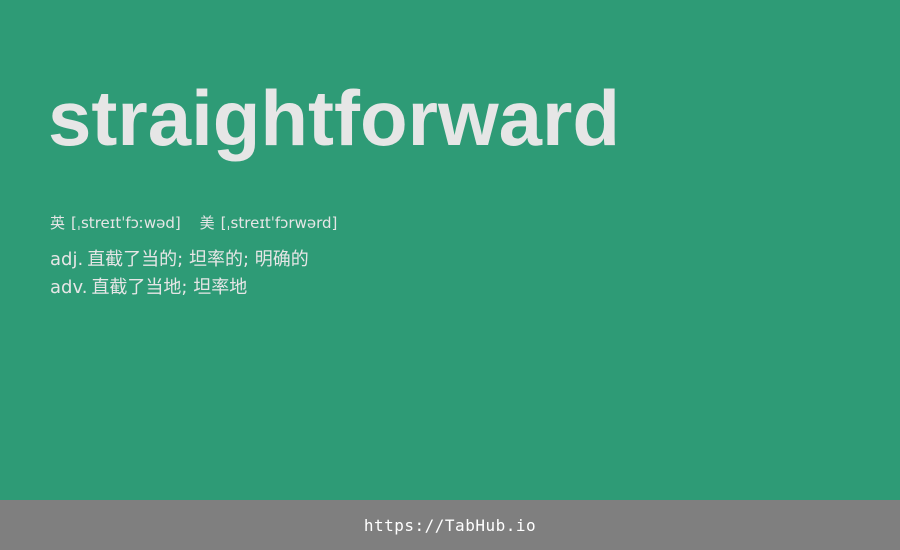 The height and width of the screenshot is (550, 900). I want to click on phonetics-row: 英 [ˌstreɪtˈfɔːwəd] 美 [ˌstreɪtˈfɔrwərd], so click(193, 223).